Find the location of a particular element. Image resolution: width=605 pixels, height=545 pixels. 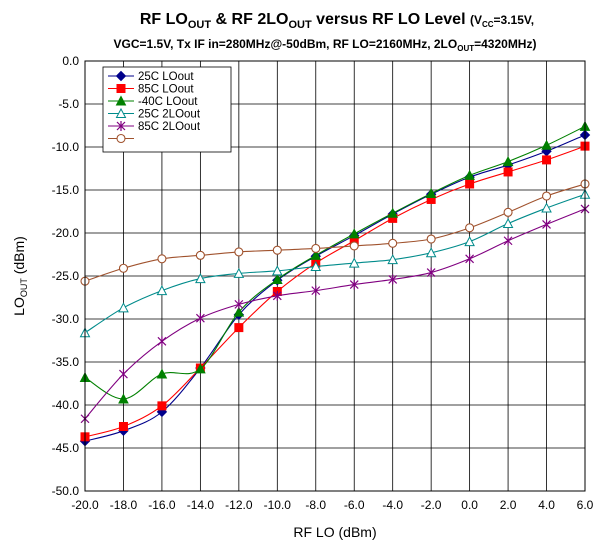

y-tick-label: -45.0 is located at coordinates (66, 448).